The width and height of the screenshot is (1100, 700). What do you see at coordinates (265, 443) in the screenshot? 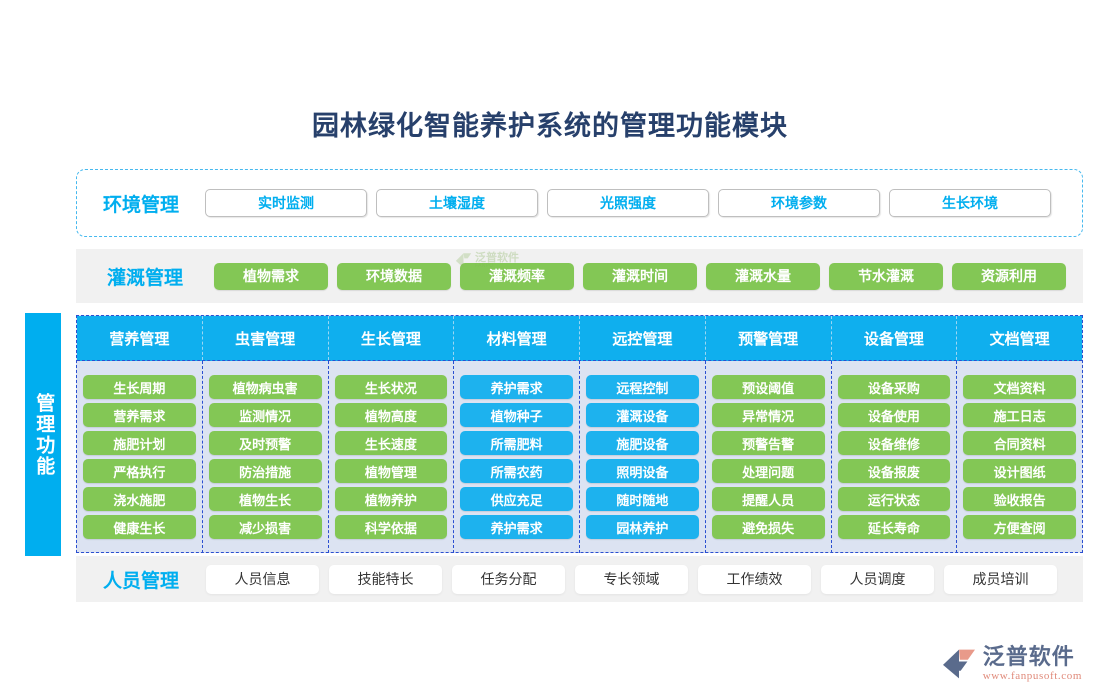
I see `grid-cell: 及时预警` at bounding box center [265, 443].